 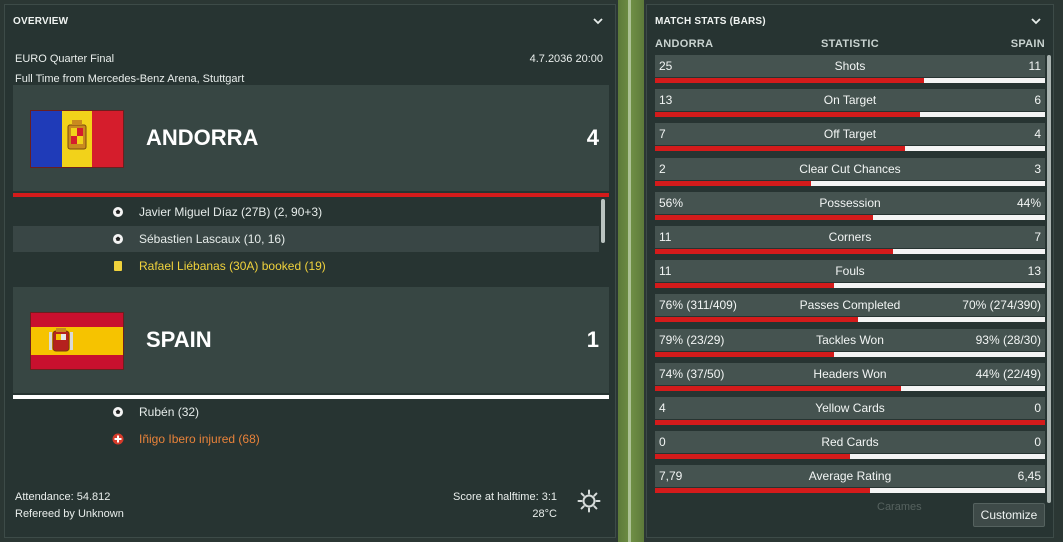 What do you see at coordinates (850, 236) in the screenshot?
I see `stat-label: Corners` at bounding box center [850, 236].